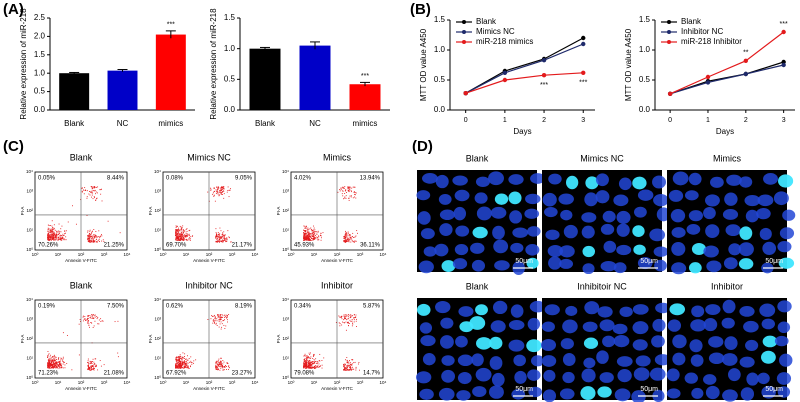  I want to click on bar, so click(122, 90).